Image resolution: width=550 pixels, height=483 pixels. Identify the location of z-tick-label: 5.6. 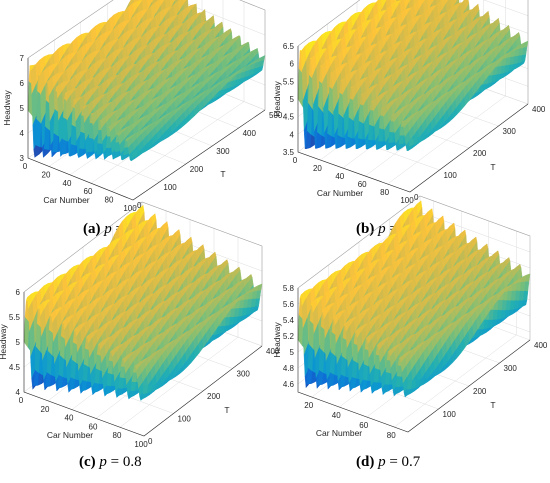
(289, 304).